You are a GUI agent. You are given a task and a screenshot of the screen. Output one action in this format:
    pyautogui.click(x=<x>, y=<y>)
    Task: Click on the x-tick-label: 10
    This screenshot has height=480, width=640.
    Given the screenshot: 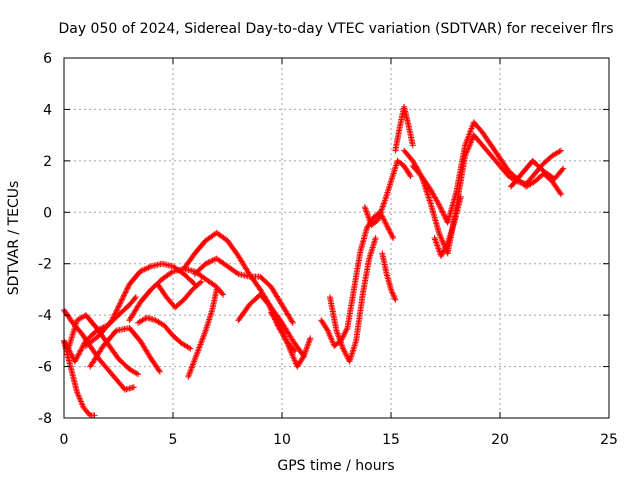 What is the action you would take?
    pyautogui.click(x=282, y=440)
    